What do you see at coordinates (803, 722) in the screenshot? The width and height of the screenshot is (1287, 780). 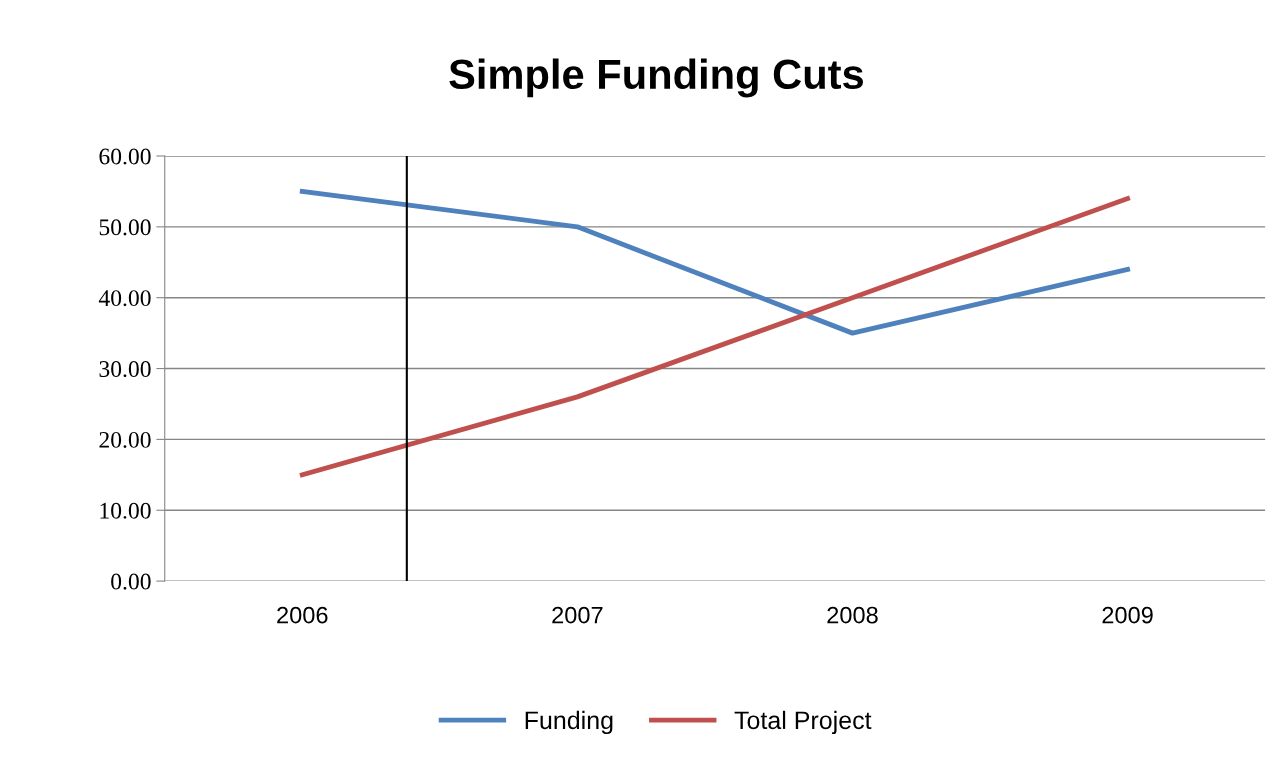 I see `legend-label: Total Project` at bounding box center [803, 722].